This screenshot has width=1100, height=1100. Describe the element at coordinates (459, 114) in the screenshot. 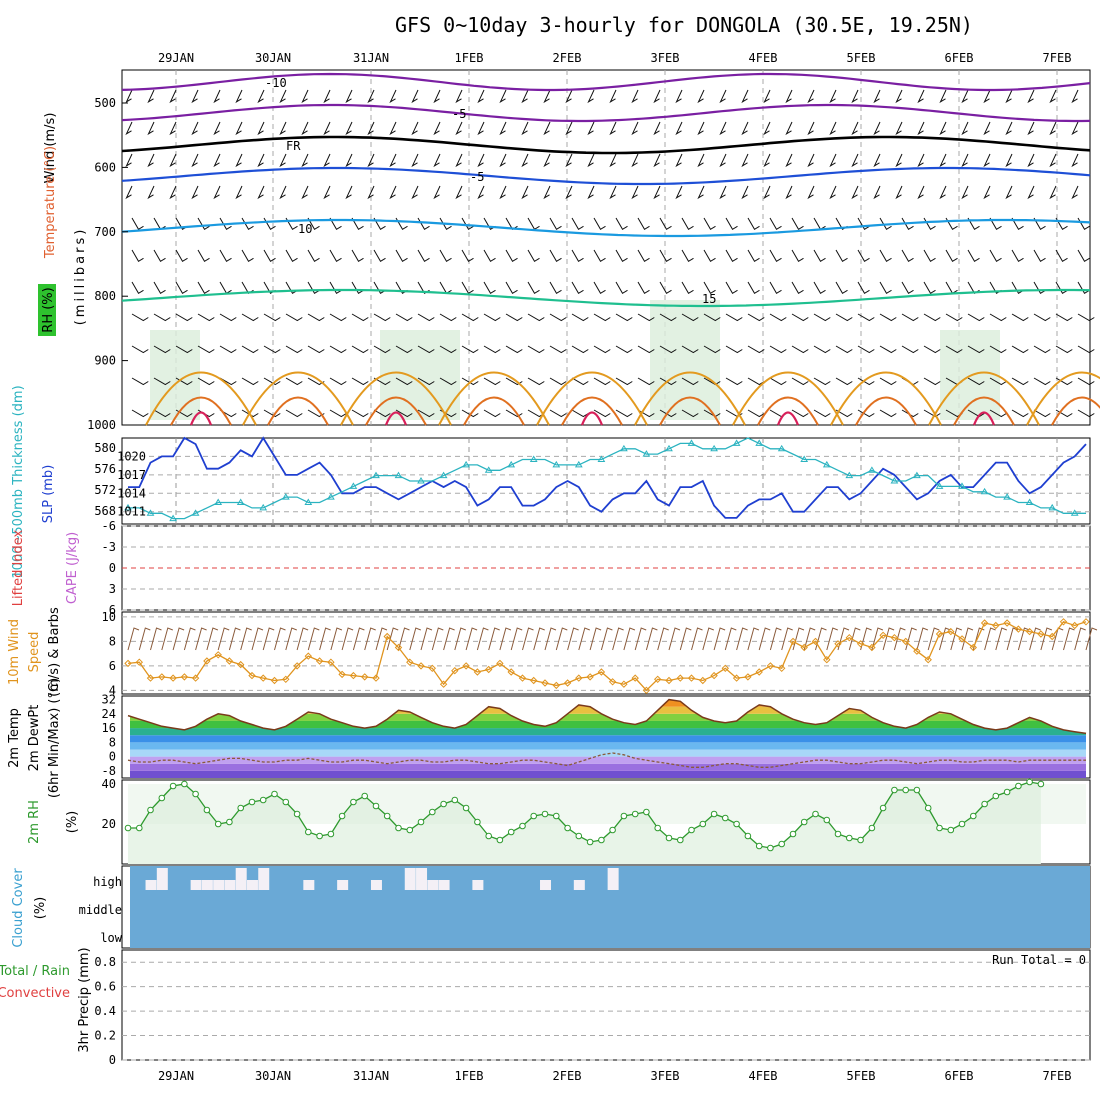

I see `contour-label: -5` at that location.